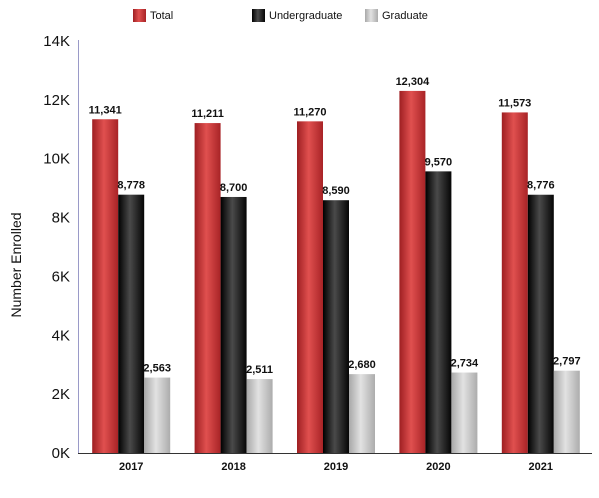 The height and width of the screenshot is (498, 599). I want to click on y-axis-title: Number Enrolled, so click(16, 264).